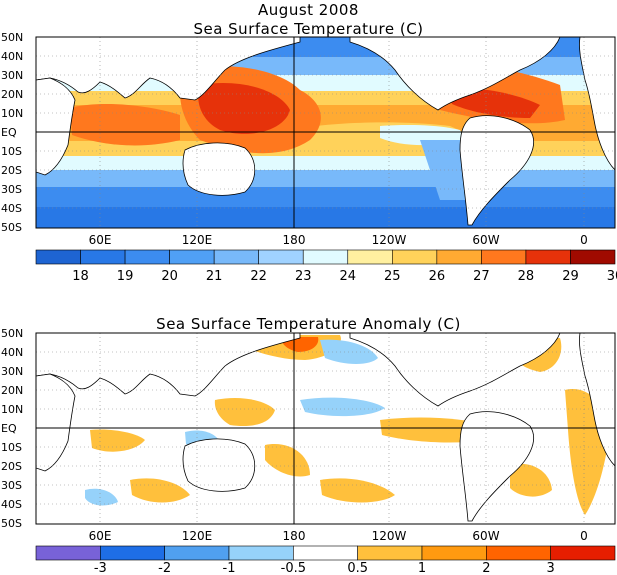 The width and height of the screenshot is (617, 575). What do you see at coordinates (308, 29) in the screenshot?
I see `top-title-variable: Sea Surface Temperature (C)` at bounding box center [308, 29].